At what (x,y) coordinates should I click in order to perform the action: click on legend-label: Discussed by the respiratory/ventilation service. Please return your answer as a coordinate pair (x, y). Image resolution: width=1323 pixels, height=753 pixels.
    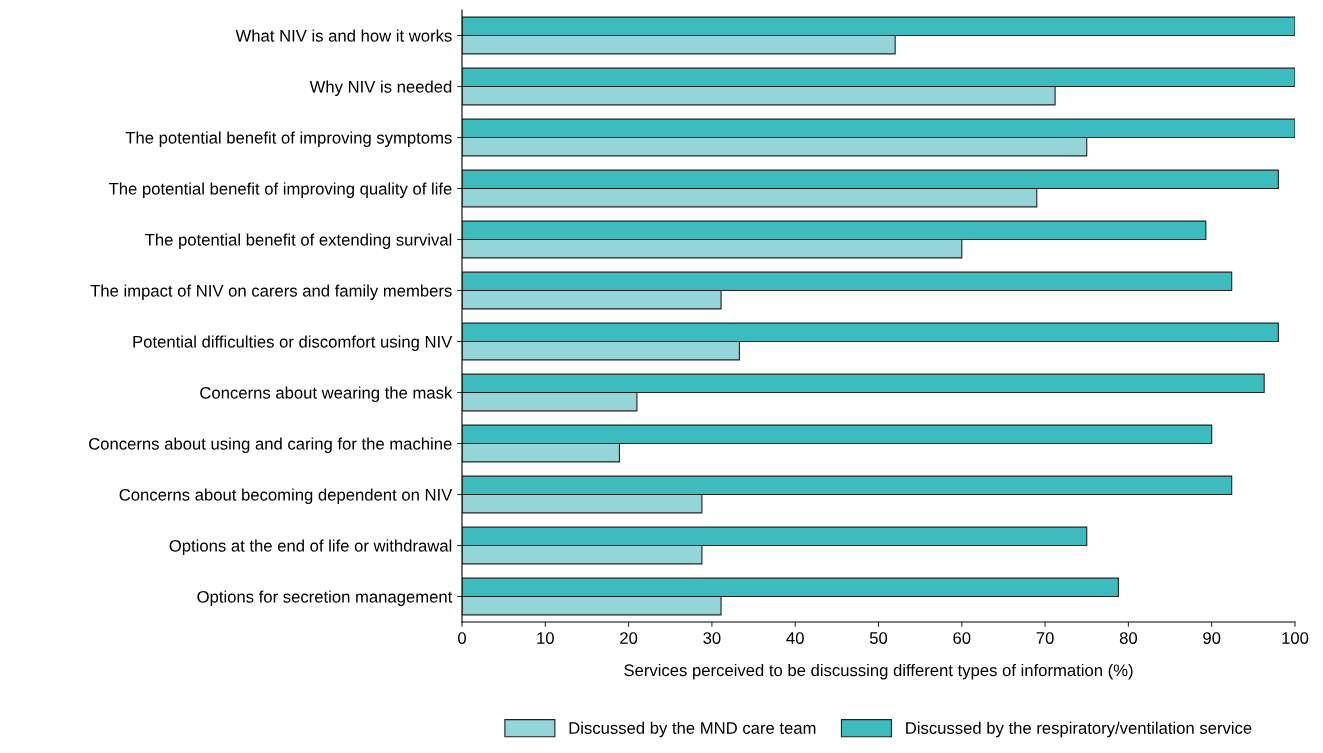
    Looking at the image, I should click on (1079, 729).